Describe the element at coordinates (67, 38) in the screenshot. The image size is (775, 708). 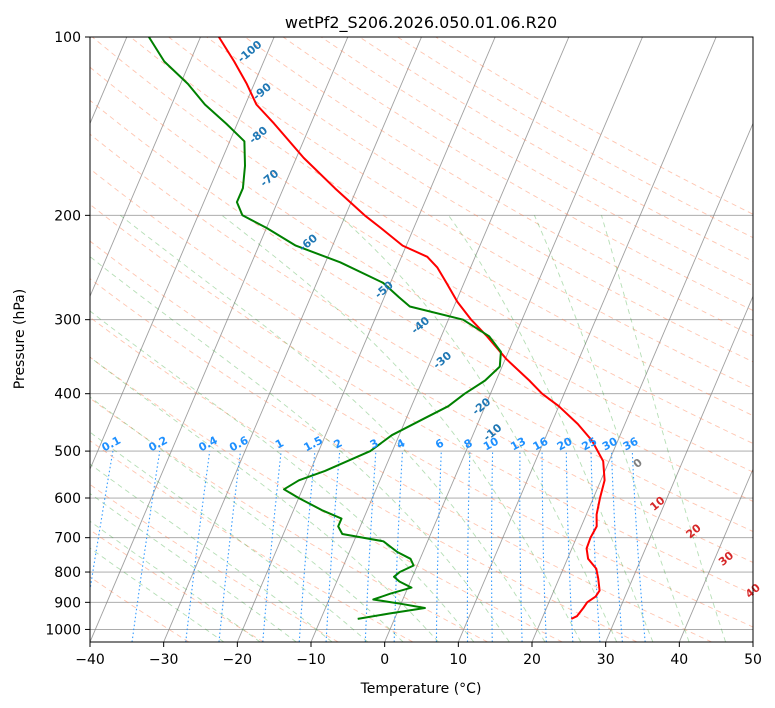
I see `y-tick-label: 100` at that location.